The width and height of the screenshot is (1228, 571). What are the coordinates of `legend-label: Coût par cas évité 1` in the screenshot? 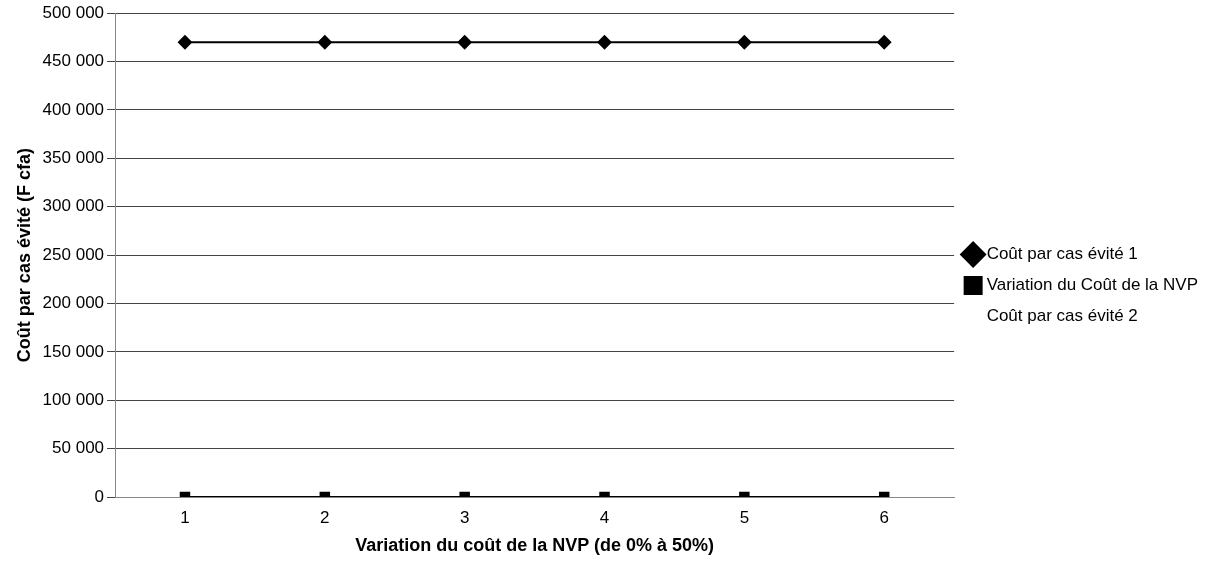 It's located at (1062, 254).